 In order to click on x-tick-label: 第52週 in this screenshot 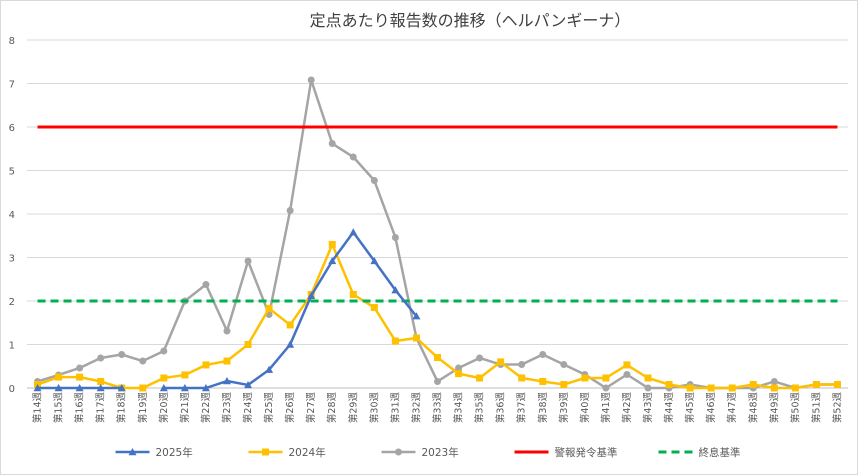, I will do `click(837, 408)`.